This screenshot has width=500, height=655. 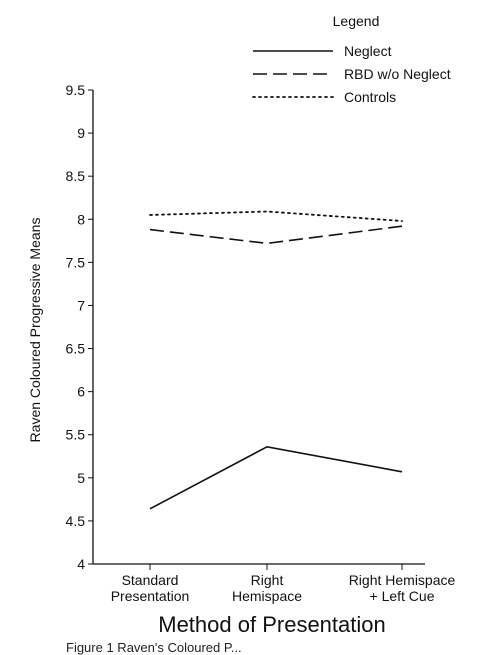 I want to click on series-line-controls, so click(x=276, y=216).